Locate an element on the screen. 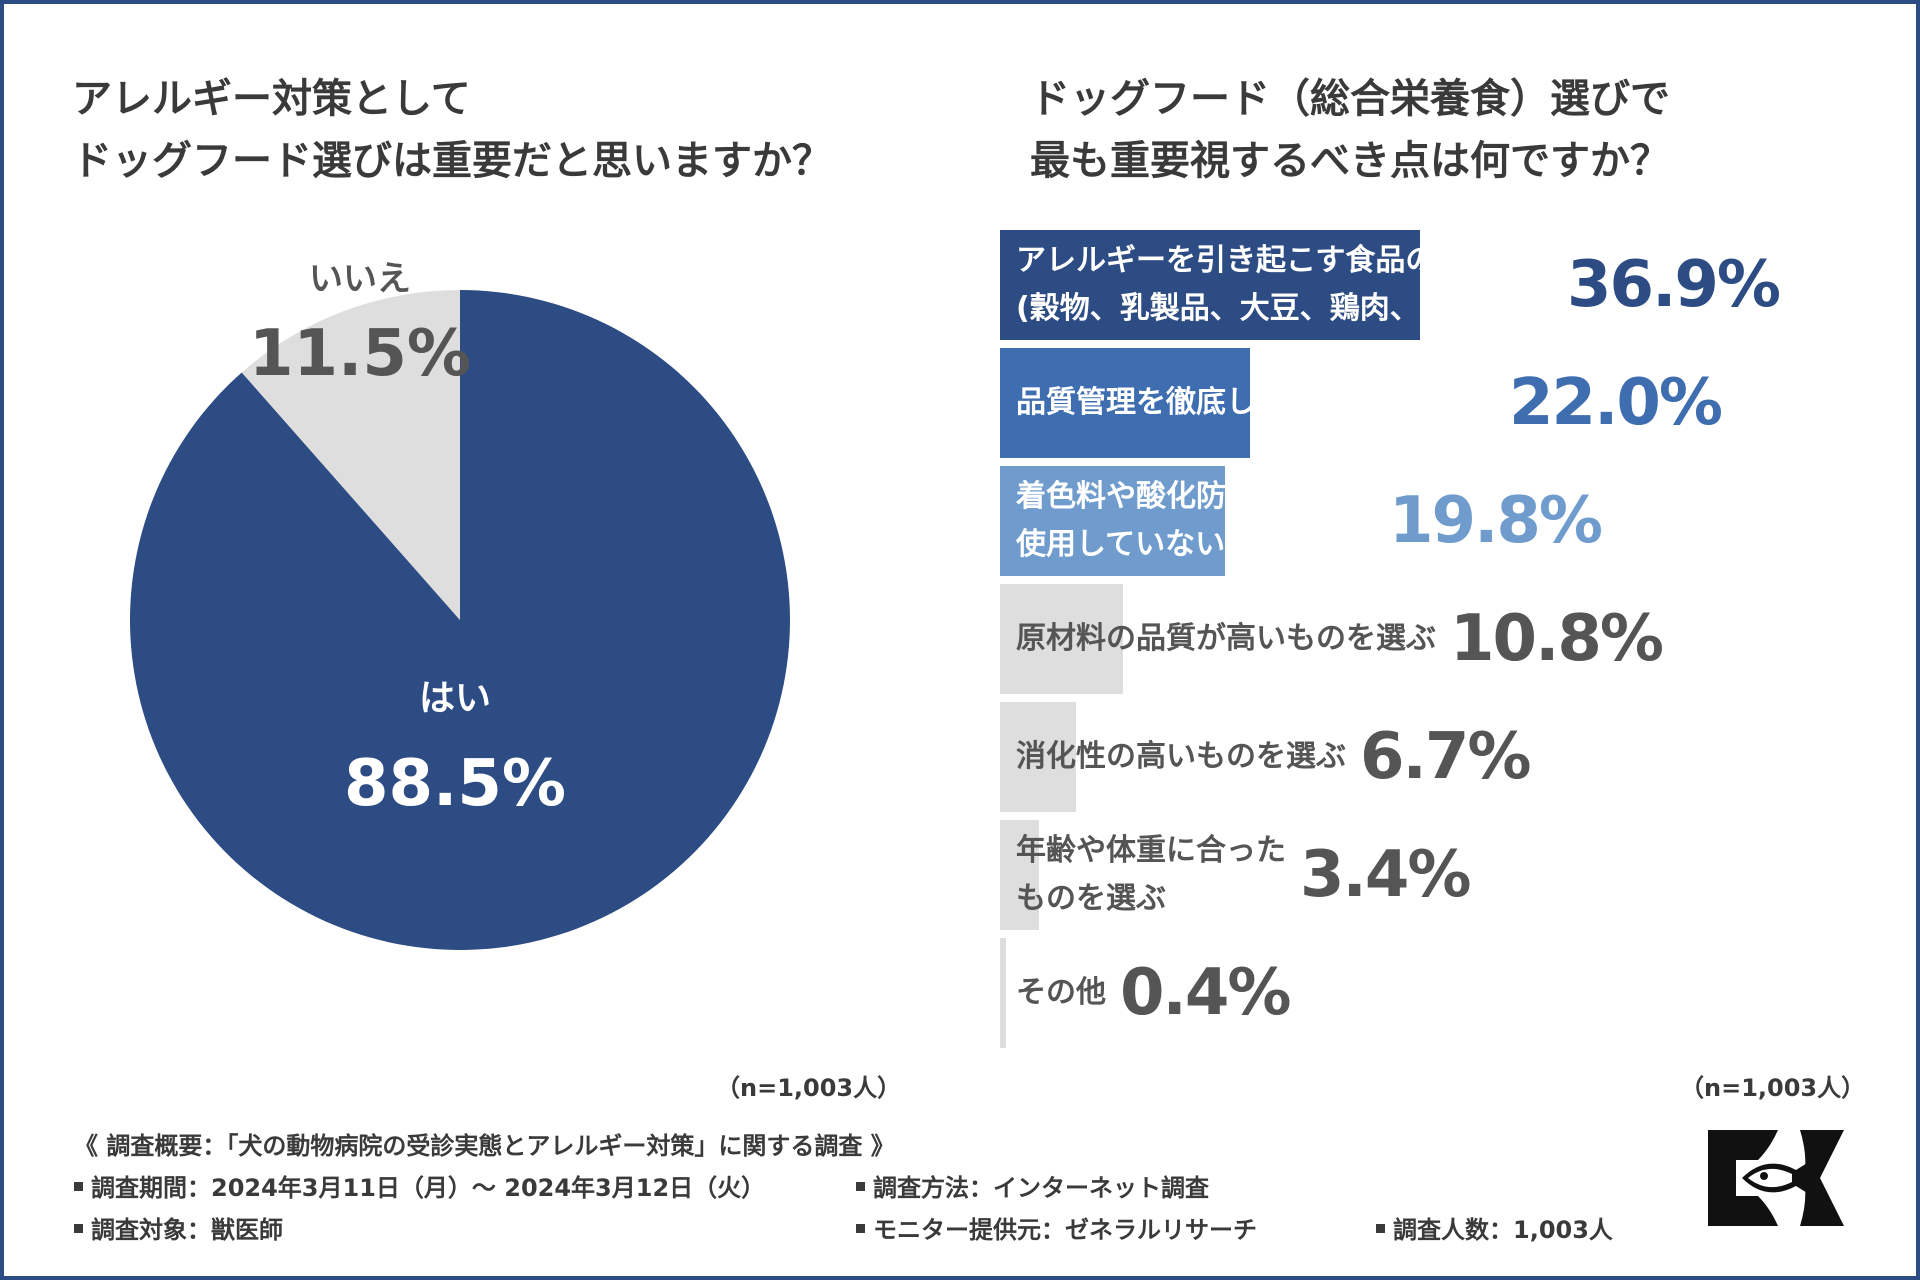 The width and height of the screenshot is (1920, 1280). bar-label-1: 品質管理を徹底しているものを選ぶ is located at coordinates (1255, 403).